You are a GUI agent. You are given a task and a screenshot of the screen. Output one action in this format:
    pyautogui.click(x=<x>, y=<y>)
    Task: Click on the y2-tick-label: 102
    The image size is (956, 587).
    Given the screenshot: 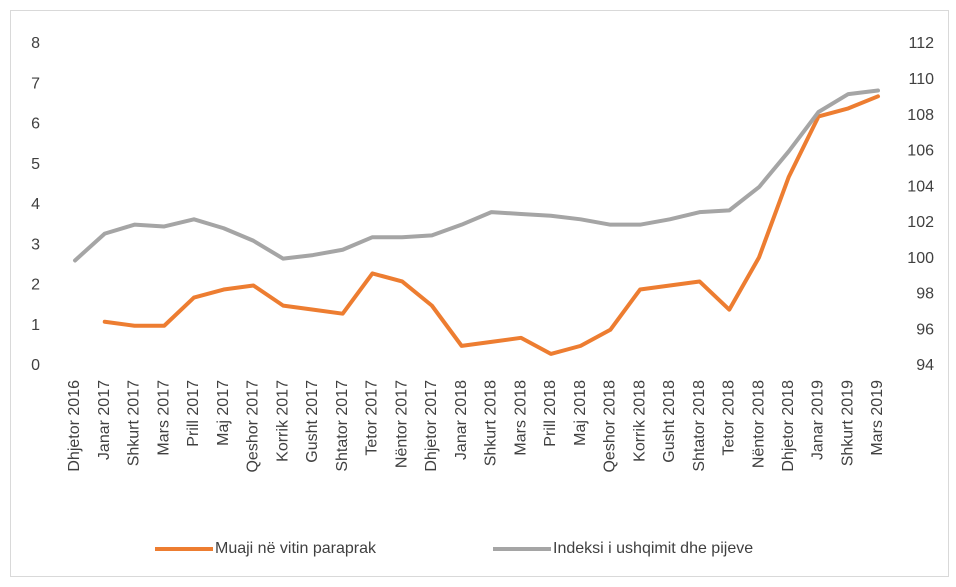 What is the action you would take?
    pyautogui.click(x=920, y=222)
    